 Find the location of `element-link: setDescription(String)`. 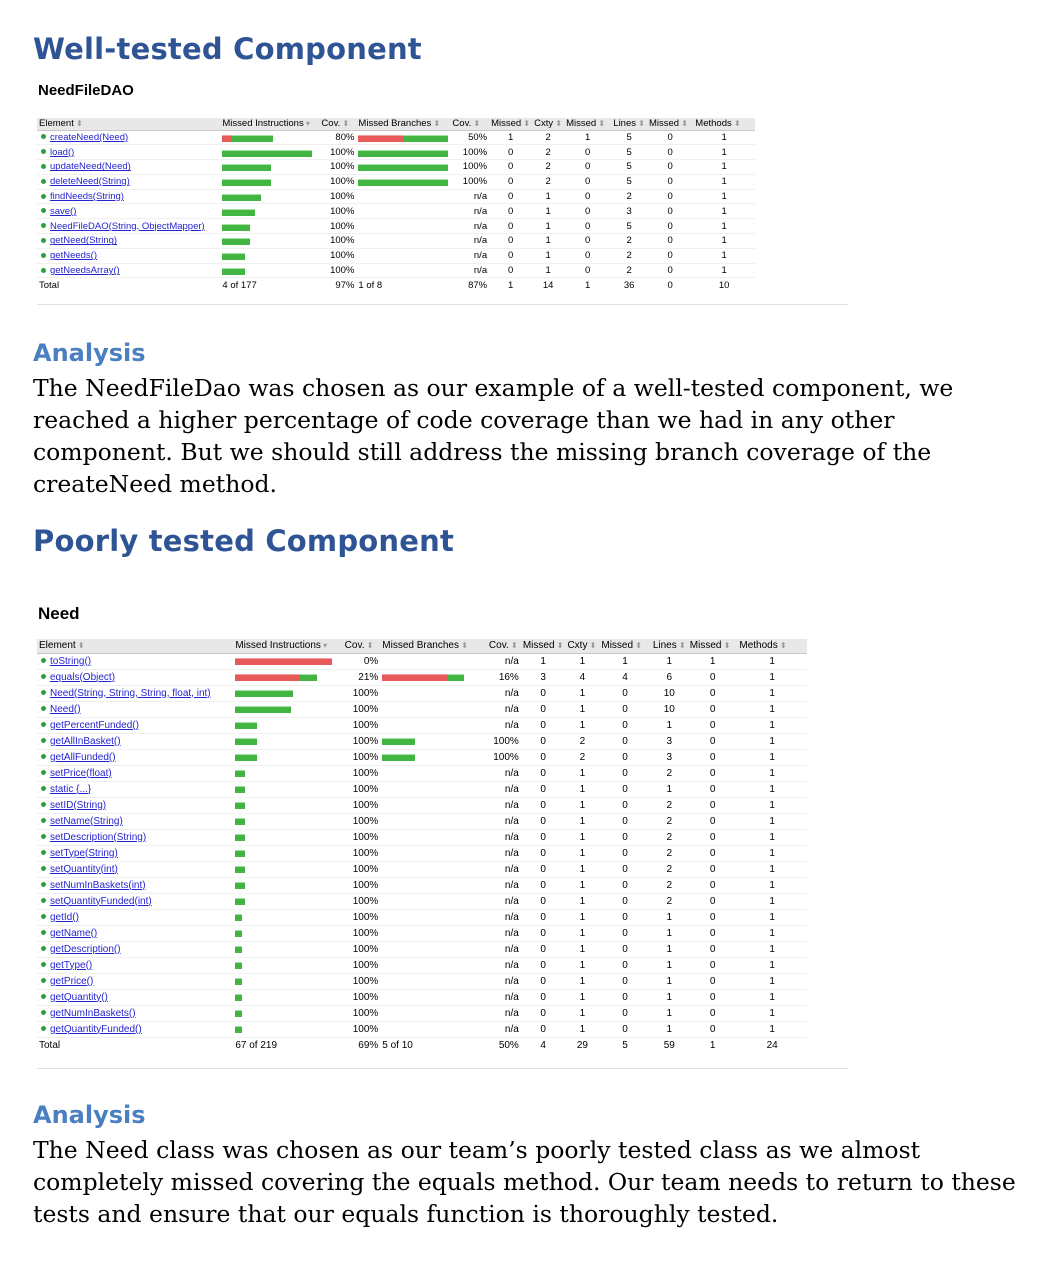

element-link: setDescription(String) is located at coordinates (98, 837).